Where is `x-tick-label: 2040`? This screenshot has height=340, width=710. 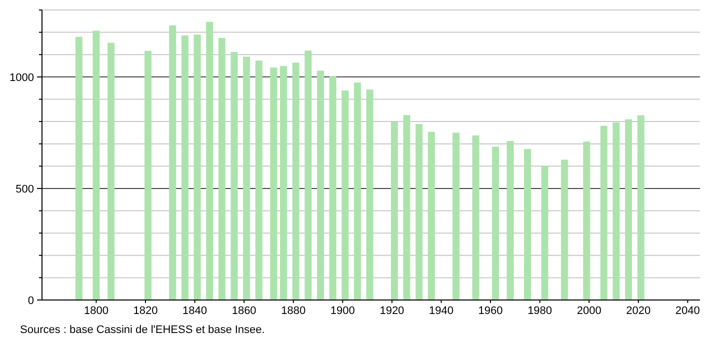 x-tick-label: 2040 is located at coordinates (687, 311).